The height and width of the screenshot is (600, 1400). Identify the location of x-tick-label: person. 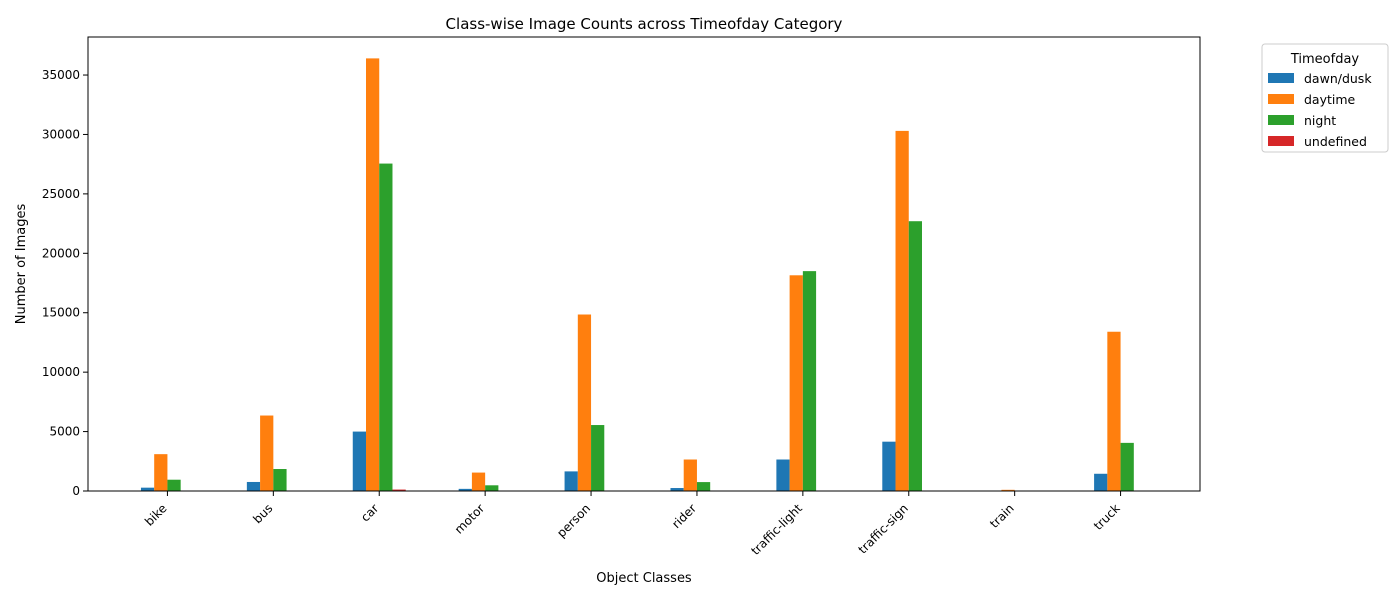
(573, 520).